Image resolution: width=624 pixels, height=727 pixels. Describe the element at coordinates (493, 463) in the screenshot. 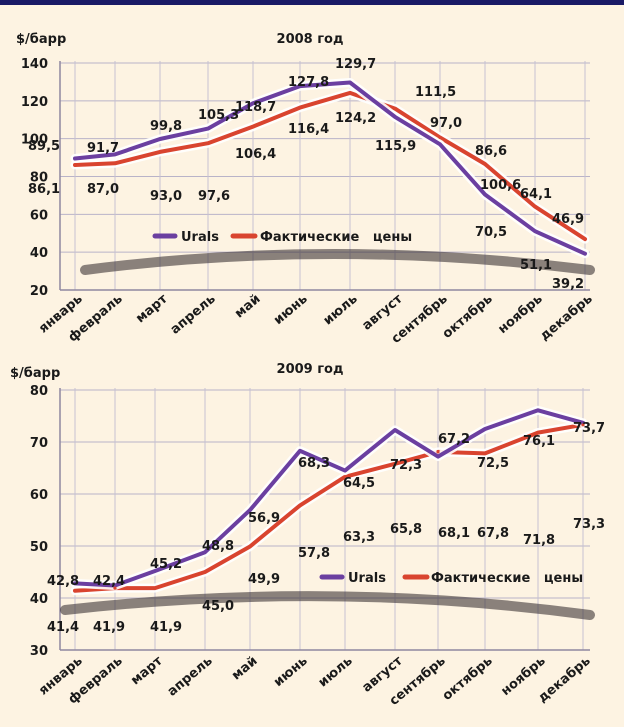

I see `data-label-urals: 72,5` at that location.